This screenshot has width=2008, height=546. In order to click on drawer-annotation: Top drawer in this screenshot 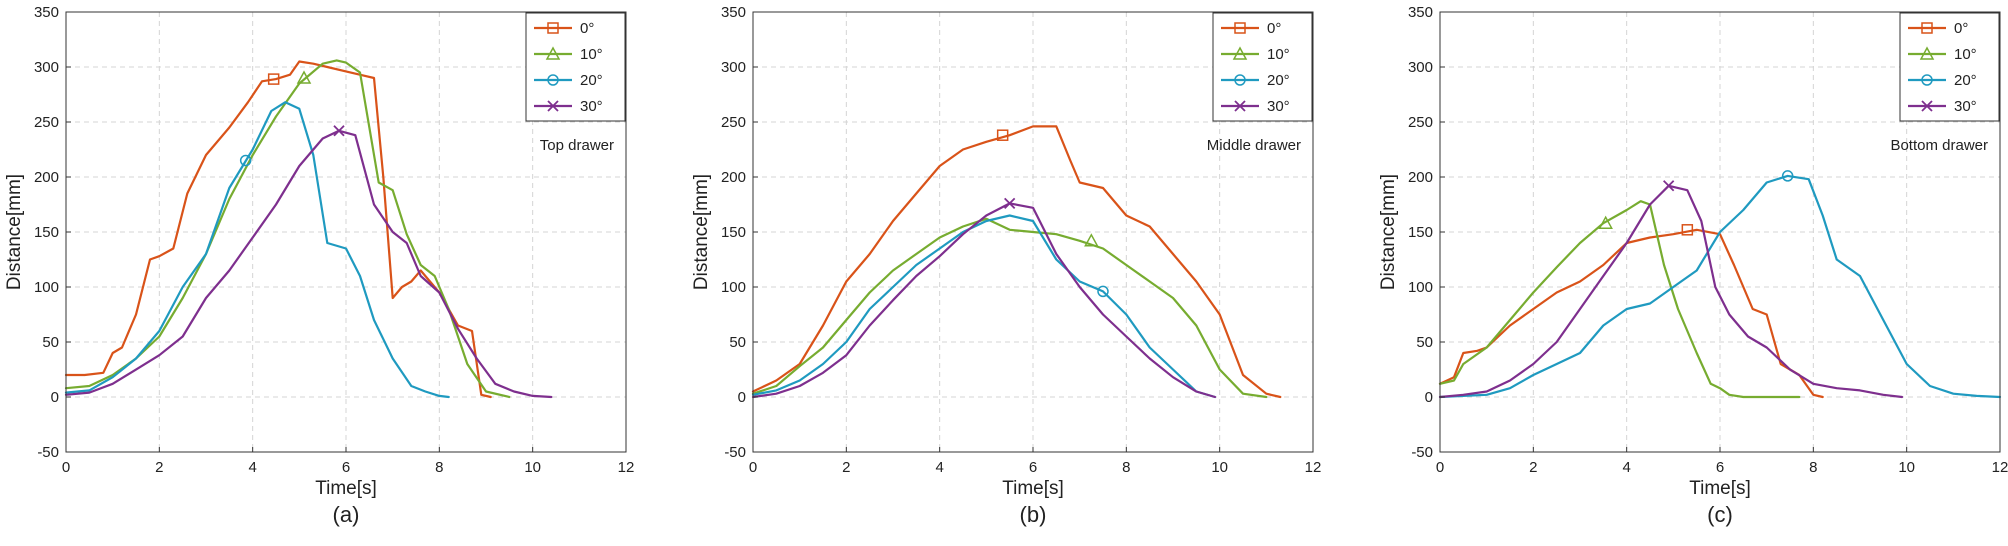, I will do `click(577, 145)`.